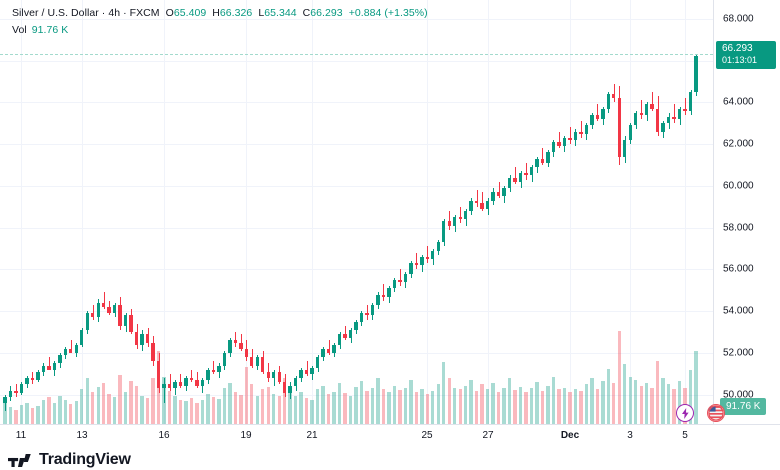 The image size is (780, 470). Describe the element at coordinates (738, 102) in the screenshot. I see `price-tick-label: 64.000` at that location.